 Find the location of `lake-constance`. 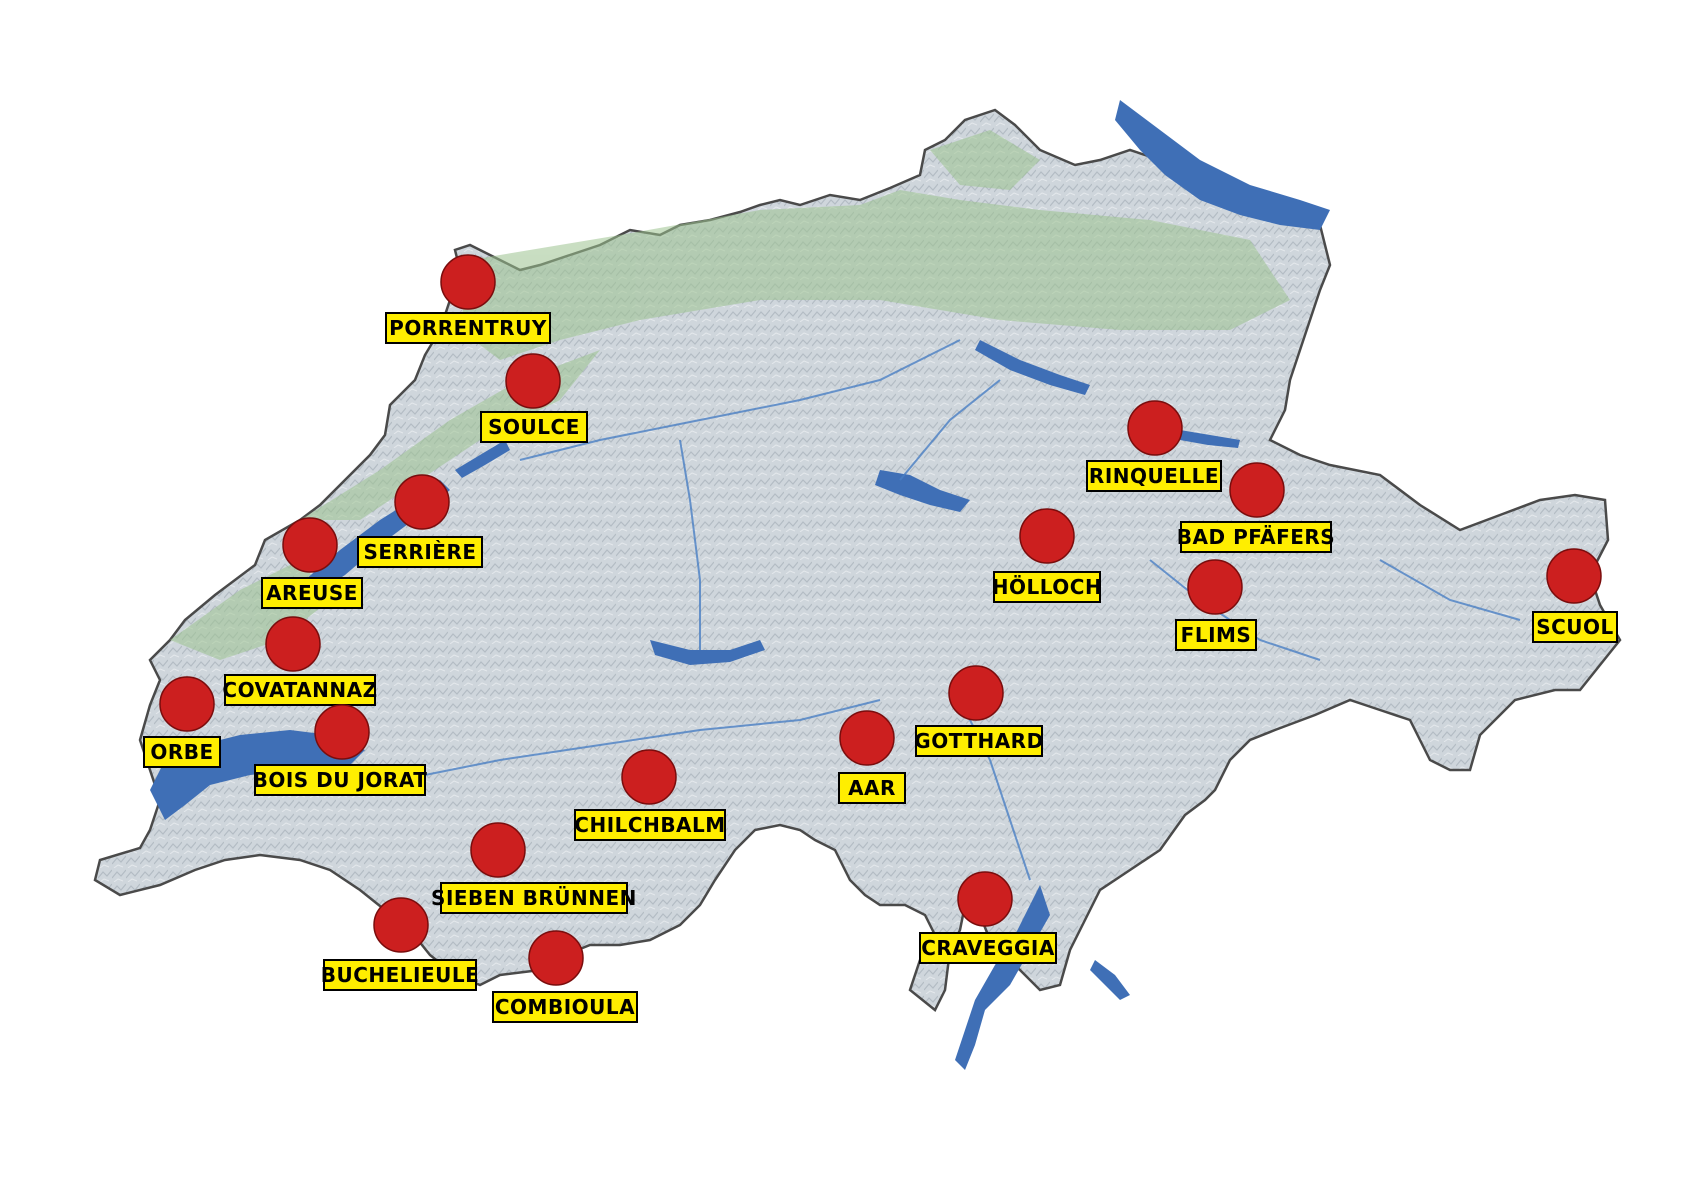

lake-constance is located at coordinates (1222, 165).